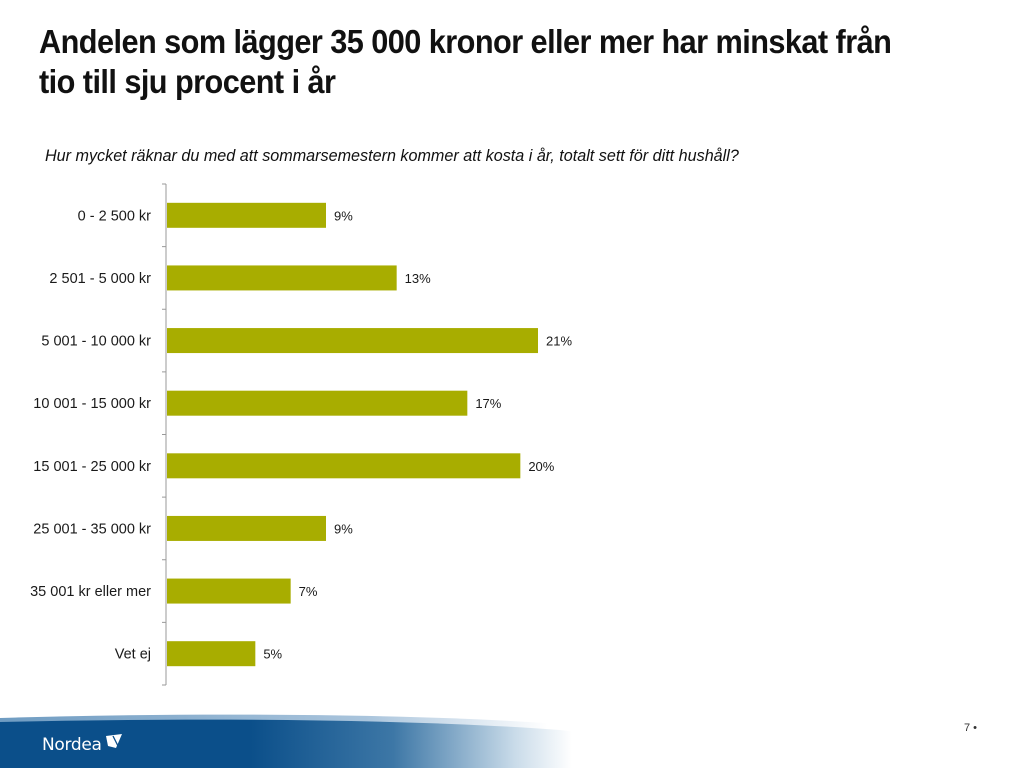 The height and width of the screenshot is (768, 1024). I want to click on sail-icon, so click(113, 741).